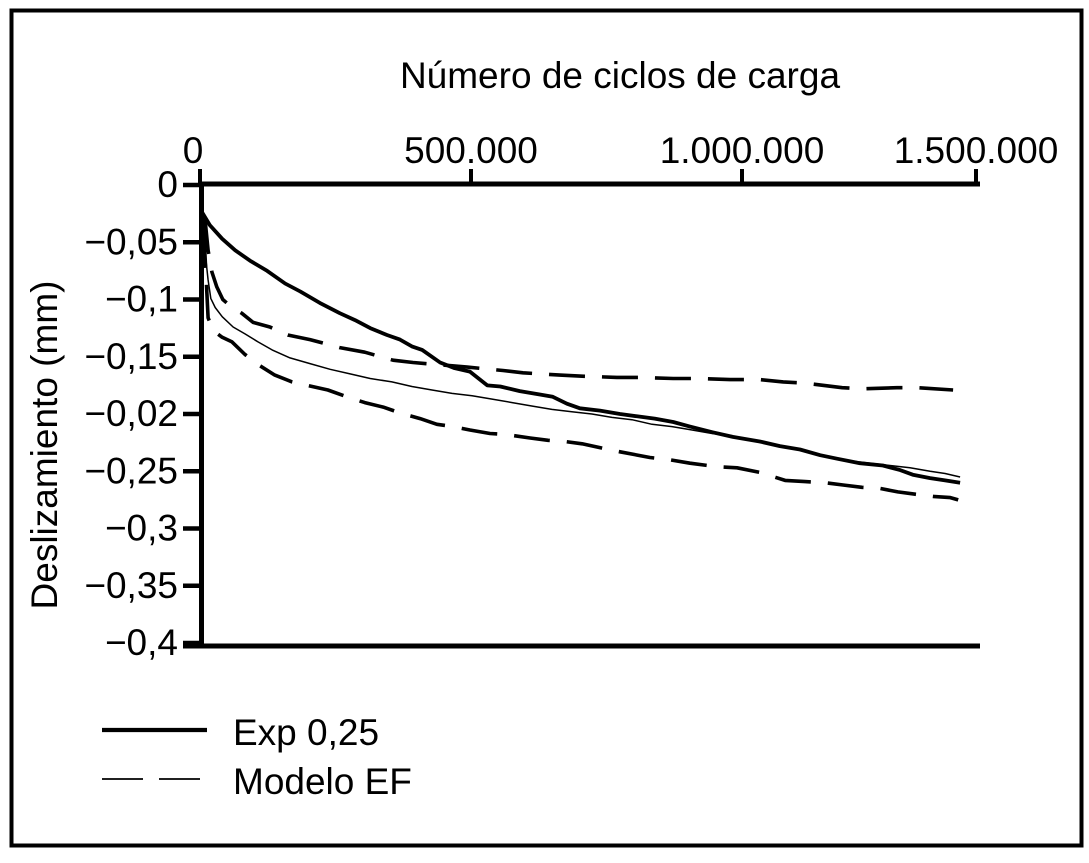 The width and height of the screenshot is (1089, 863). I want to click on y-tick-label: −0,1, so click(141, 299).